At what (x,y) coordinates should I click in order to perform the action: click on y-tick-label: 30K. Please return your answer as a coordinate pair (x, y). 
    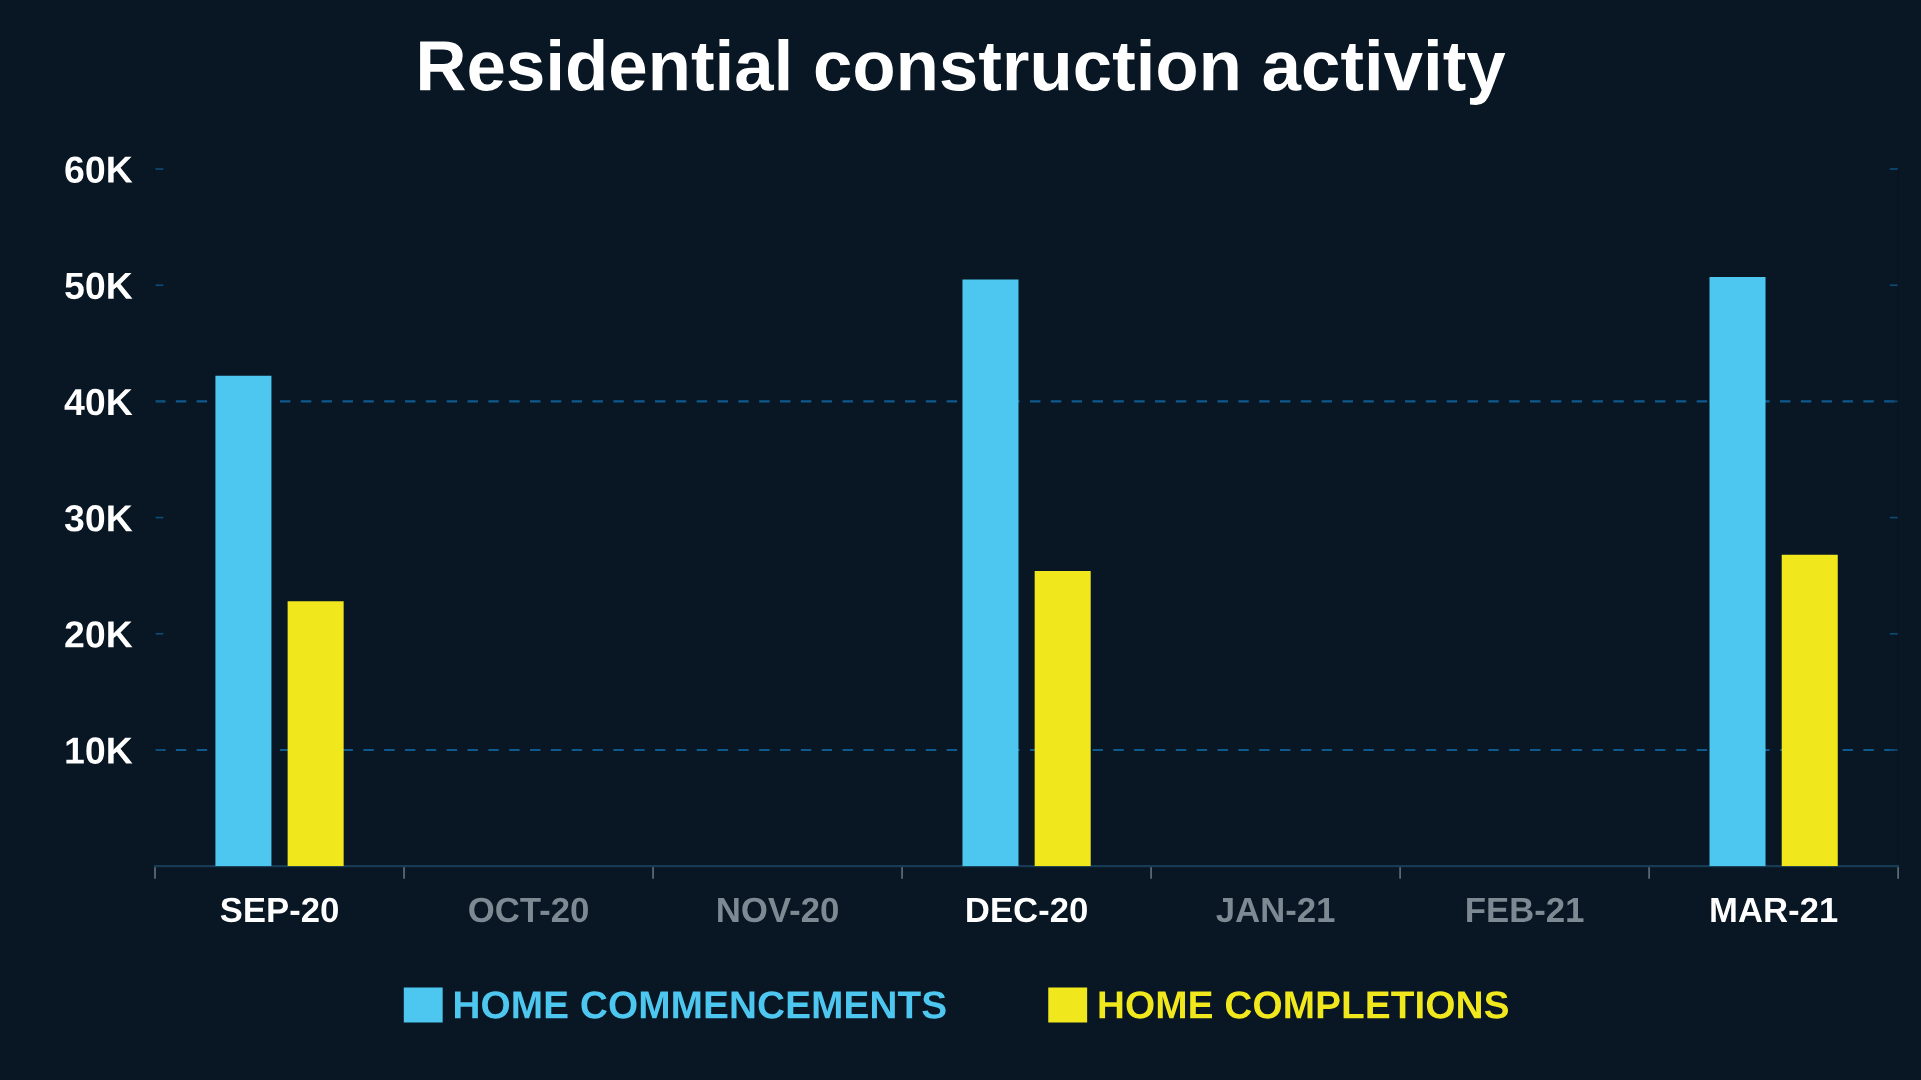
    Looking at the image, I should click on (98, 518).